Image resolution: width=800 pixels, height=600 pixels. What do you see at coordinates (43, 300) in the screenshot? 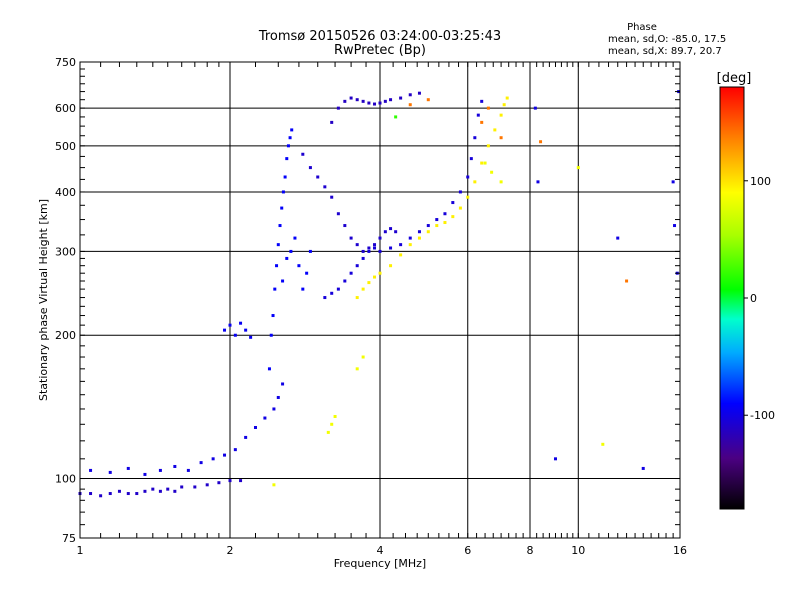
I see `y-axis-label: Stationary phase Virtual Height [km]` at bounding box center [43, 300].